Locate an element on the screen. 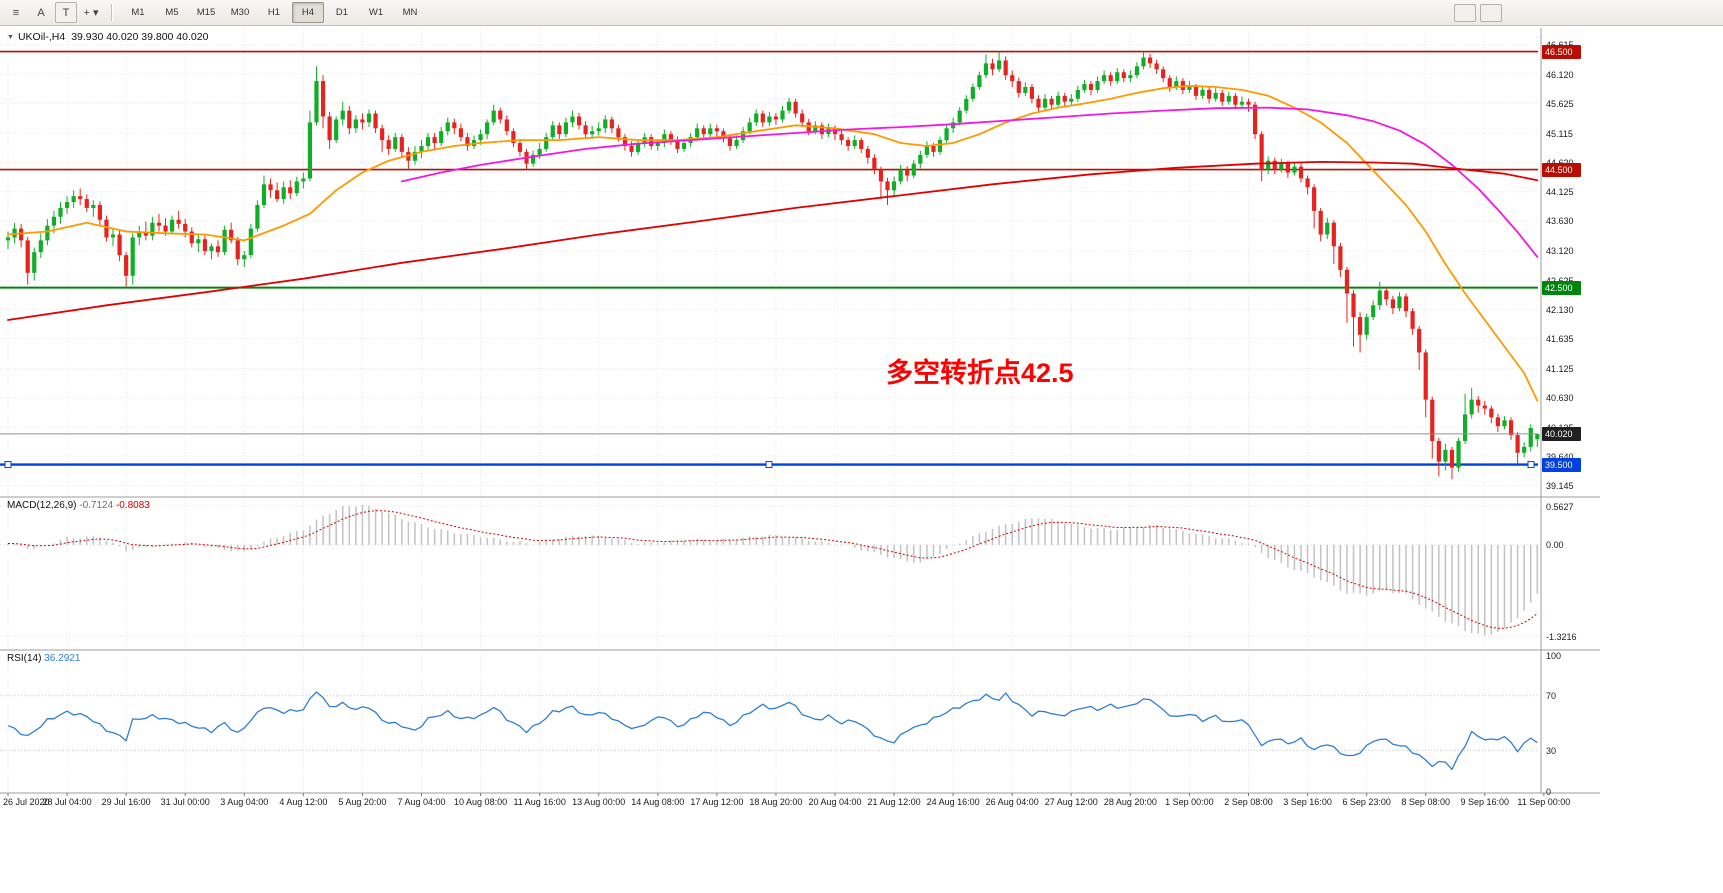 This screenshot has width=1723, height=893. timeframe-button-m30: M30 is located at coordinates (240, 12).